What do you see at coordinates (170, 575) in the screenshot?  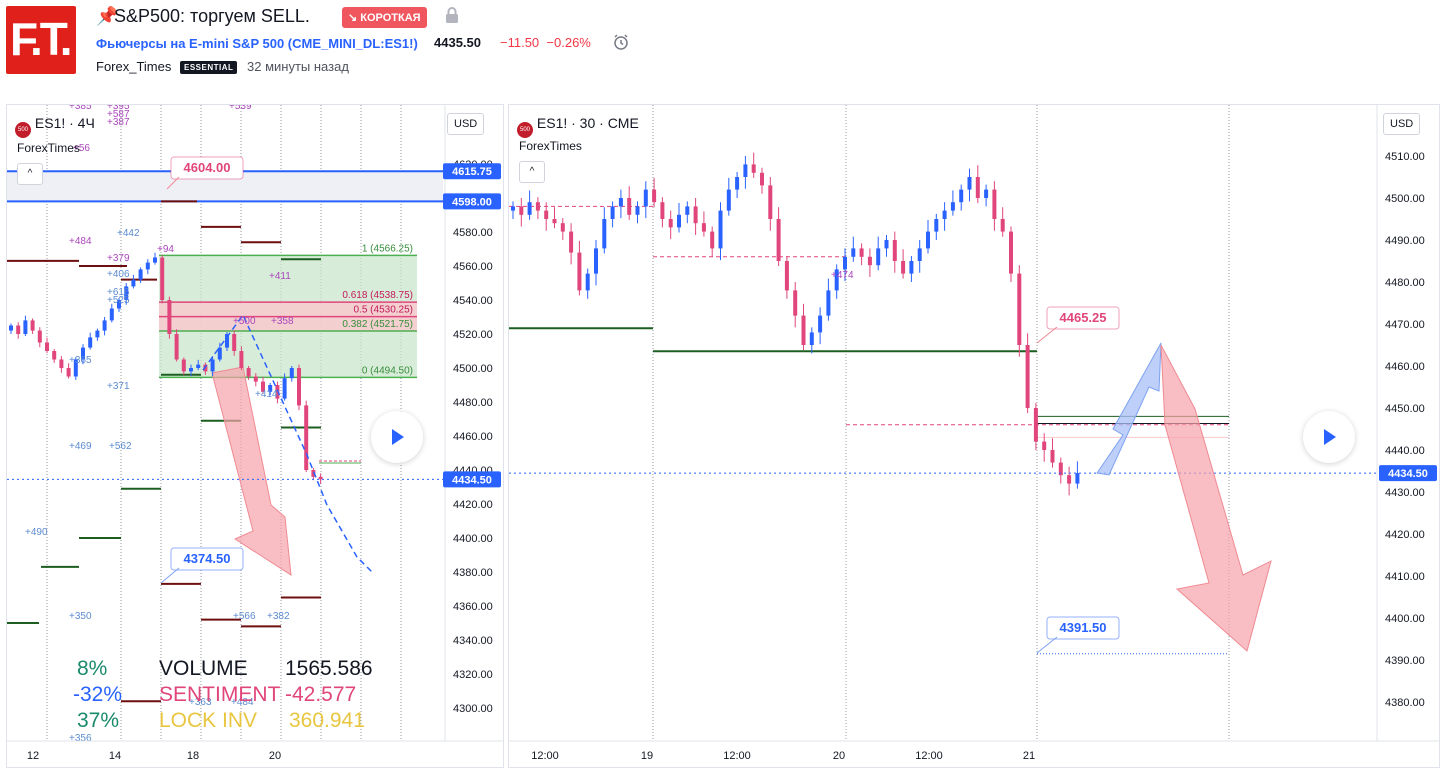 I see `callout-pointer` at bounding box center [170, 575].